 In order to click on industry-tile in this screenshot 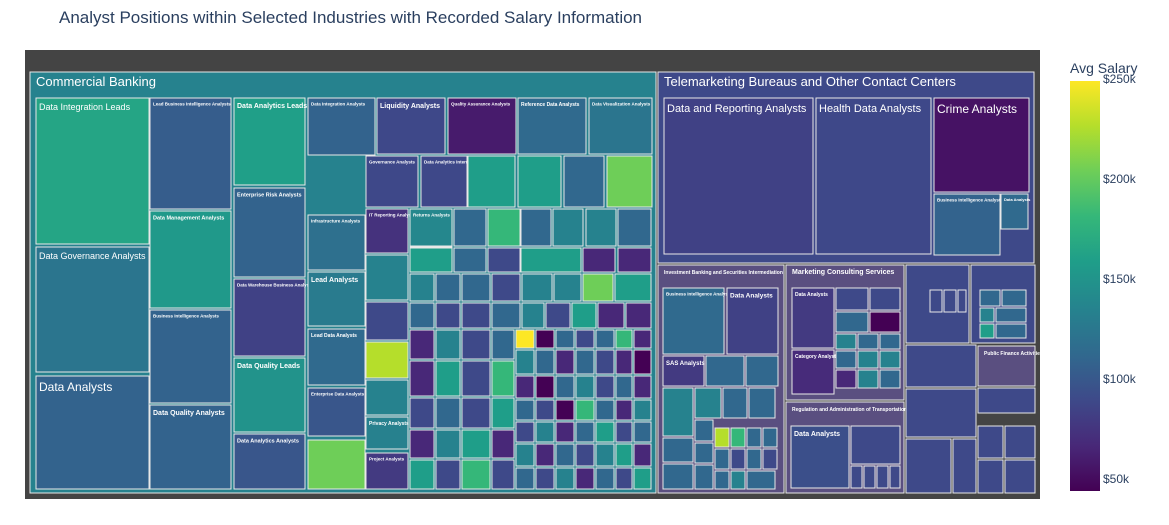, I will do `click(1006, 366)`.